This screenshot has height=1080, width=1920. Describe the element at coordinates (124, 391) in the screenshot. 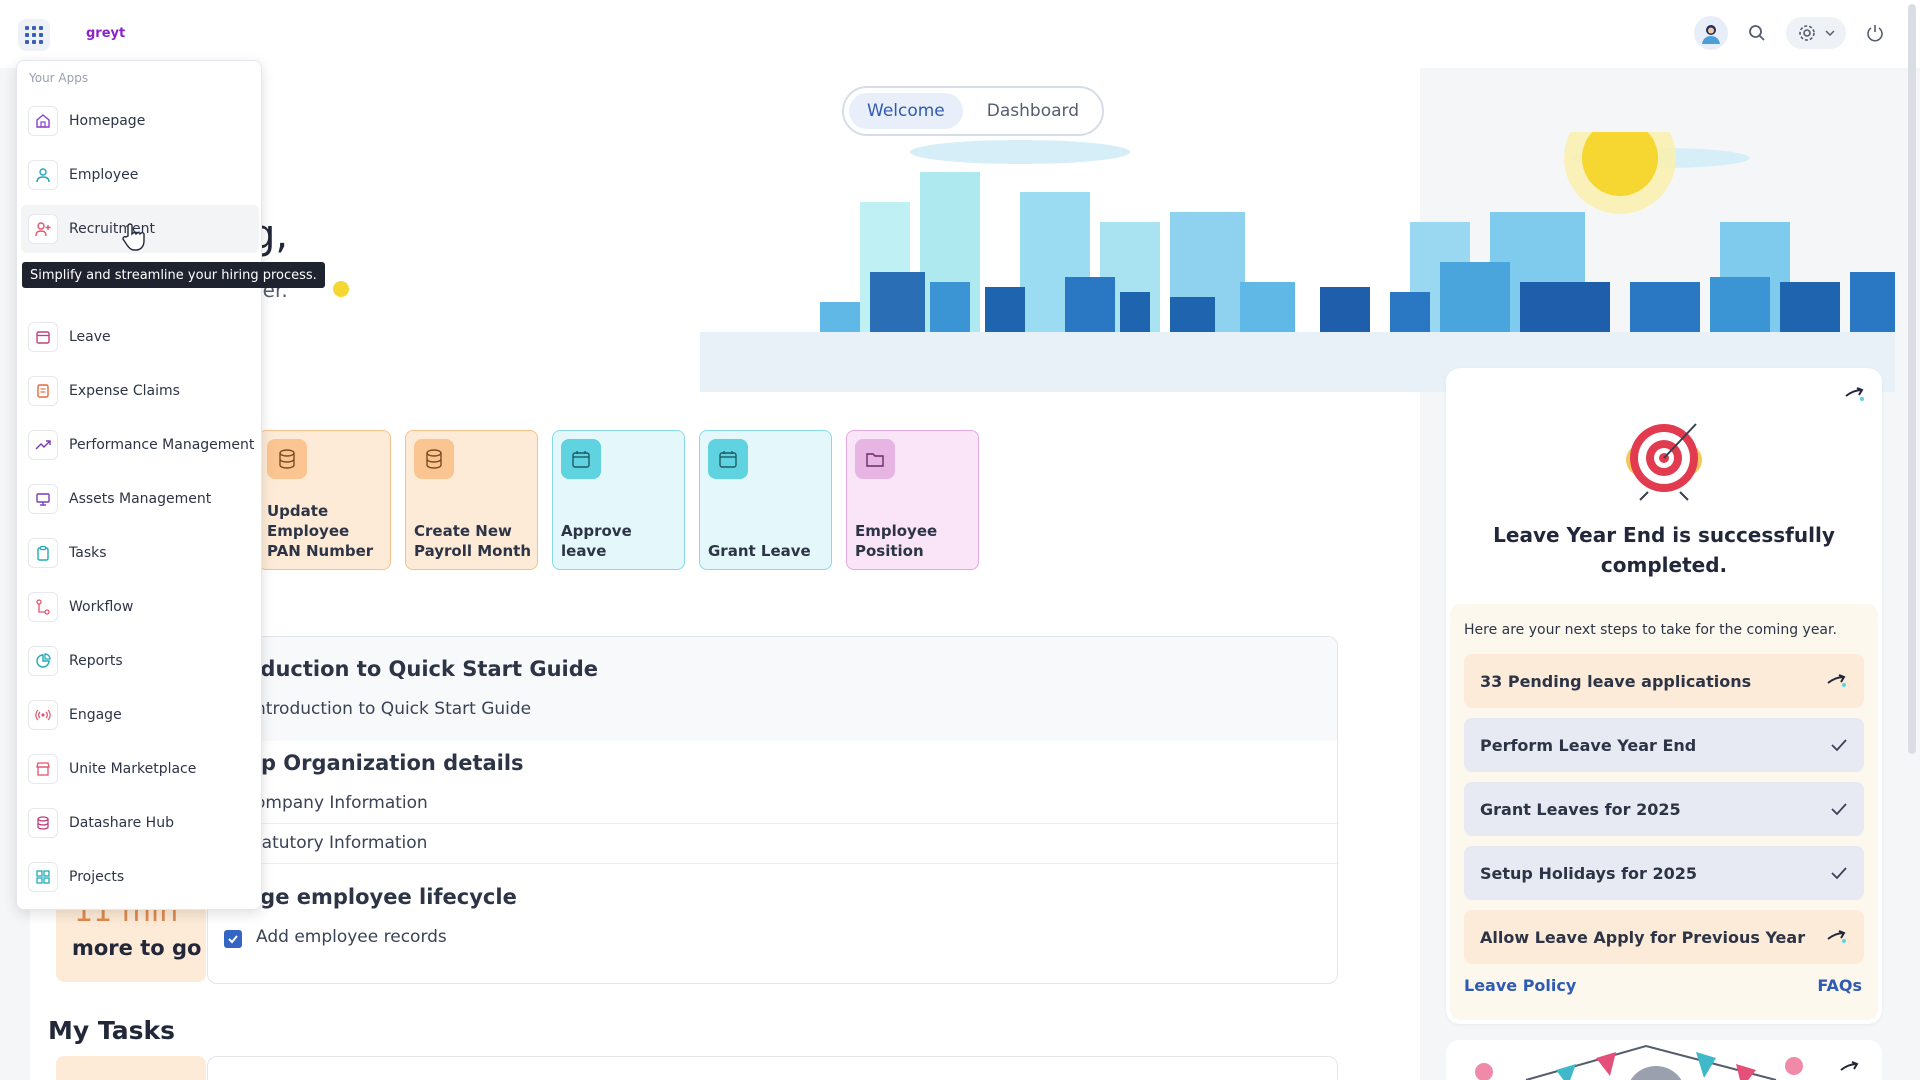

I see `app-label: Expense Claims` at that location.